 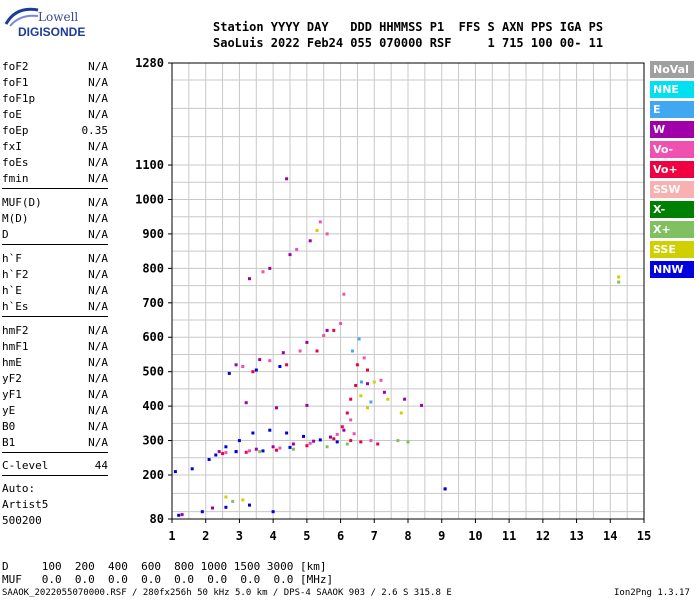 What do you see at coordinates (672, 169) in the screenshot?
I see `legend-item: Vo+` at bounding box center [672, 169].